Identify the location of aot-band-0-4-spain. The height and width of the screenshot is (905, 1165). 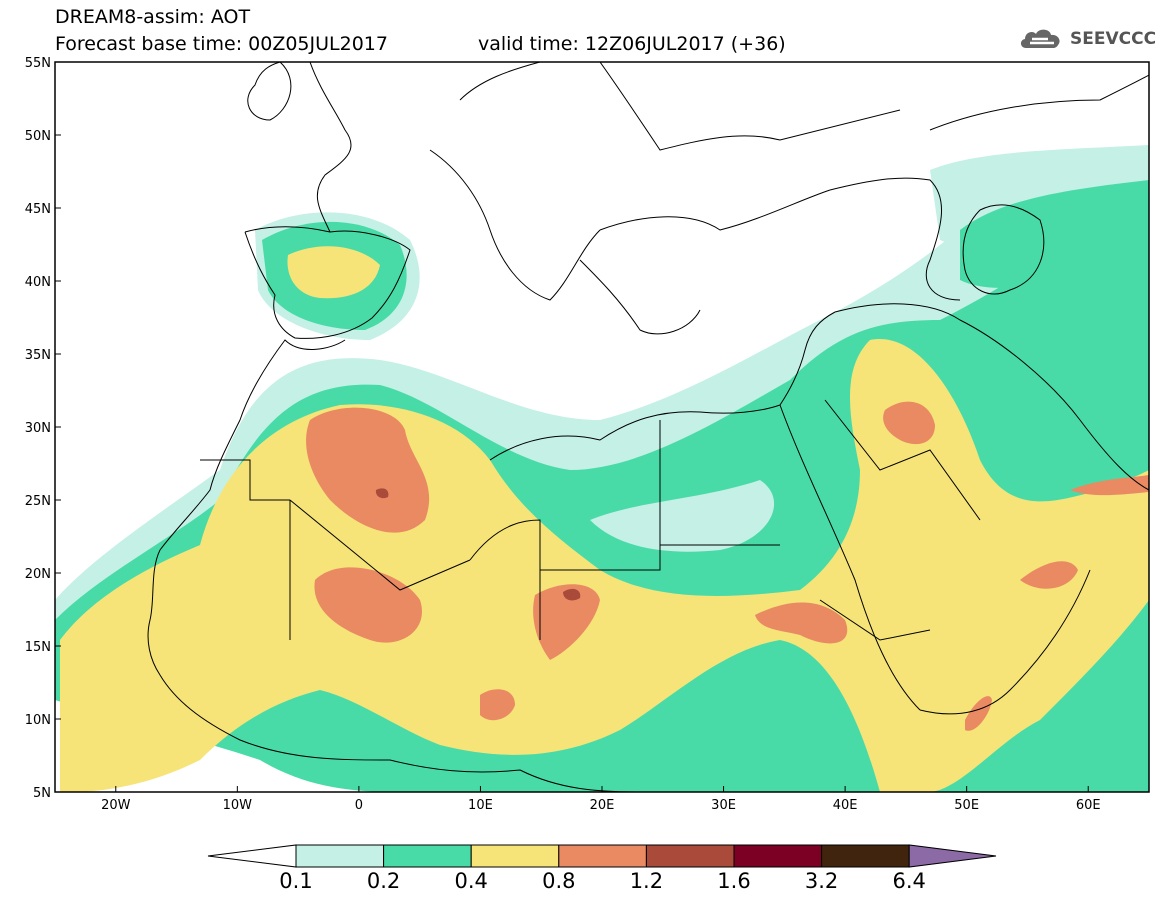
(333, 272).